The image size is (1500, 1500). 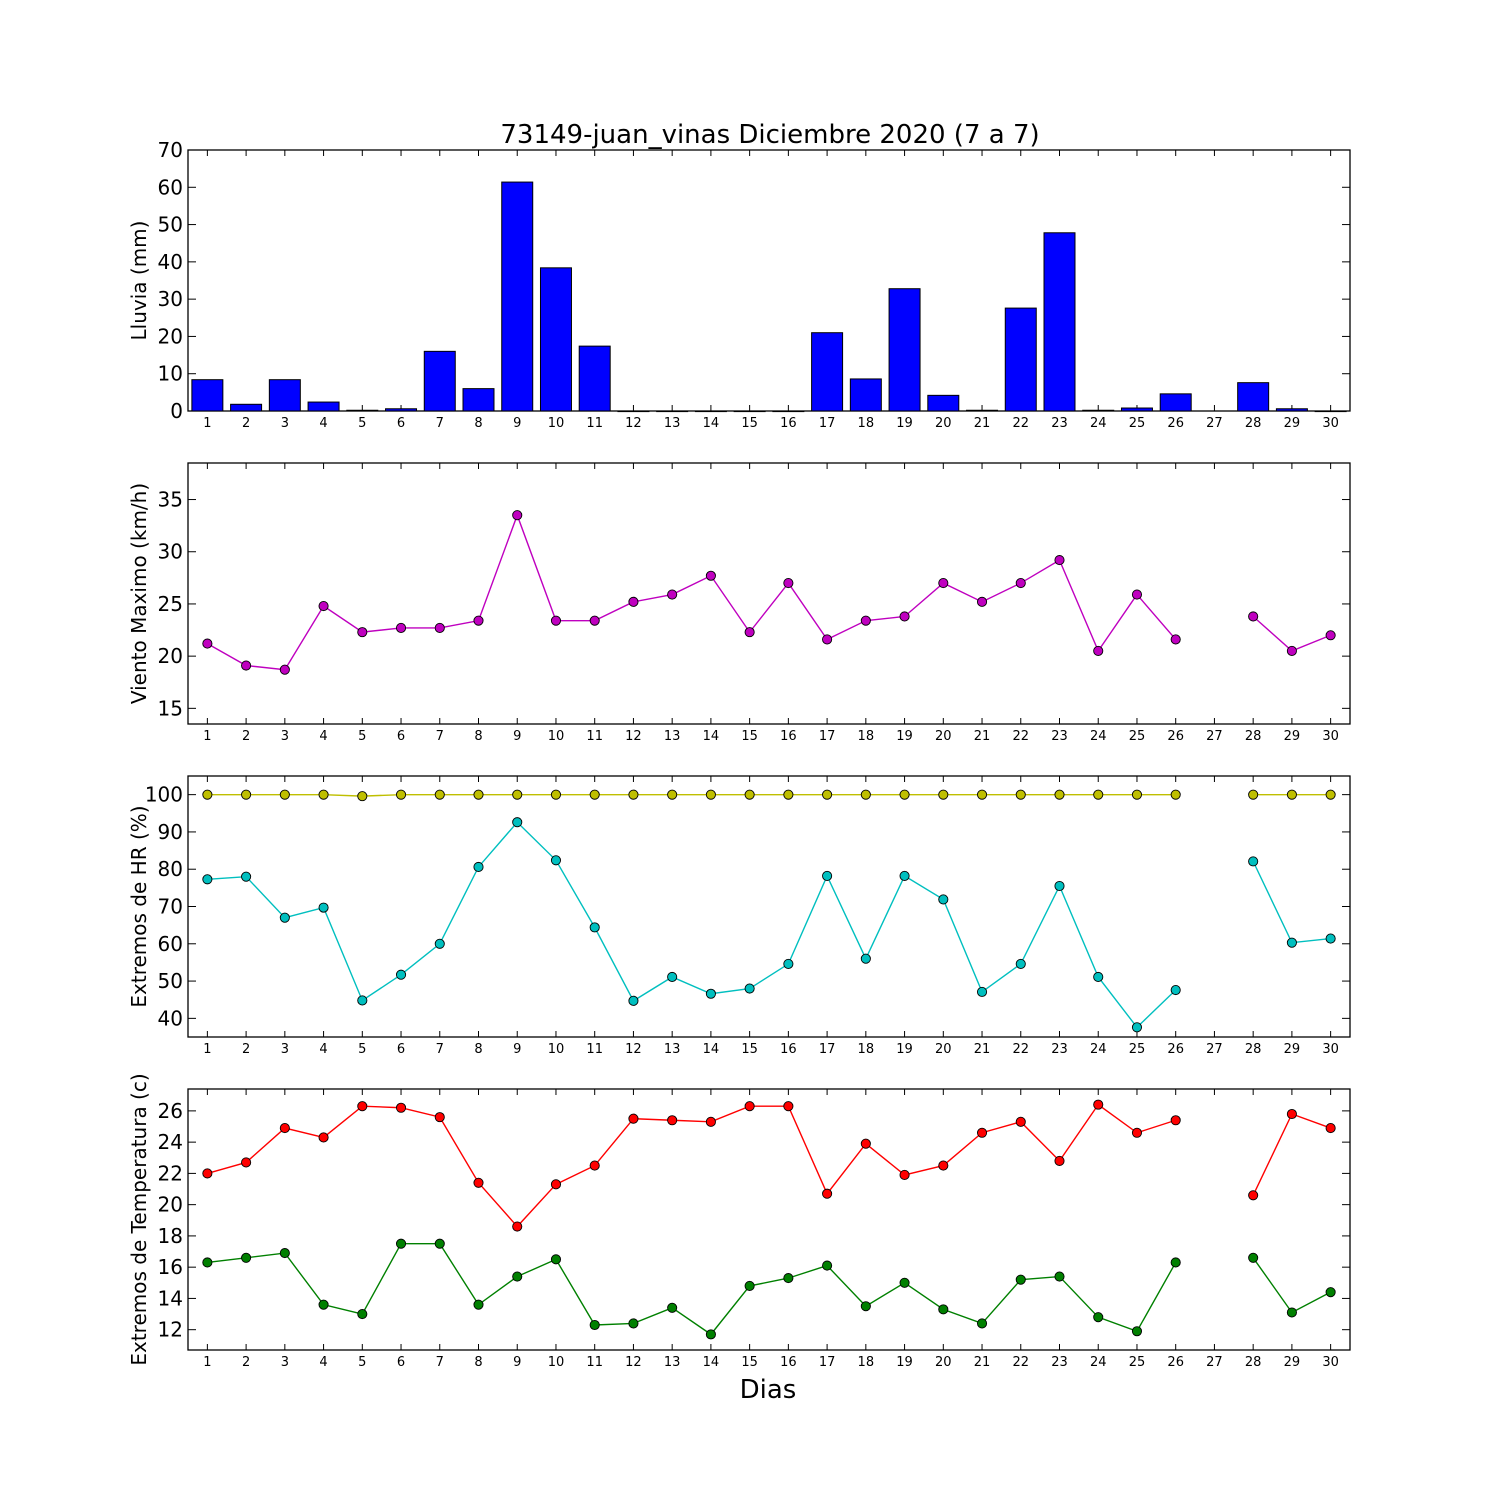 I want to click on humidity-ytick-label: 90, so click(x=170, y=832).